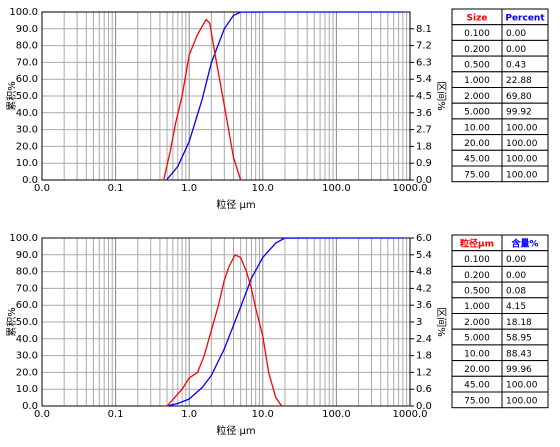  Describe the element at coordinates (477, 243) in the screenshot. I see `table-header: 粒径μm` at that location.